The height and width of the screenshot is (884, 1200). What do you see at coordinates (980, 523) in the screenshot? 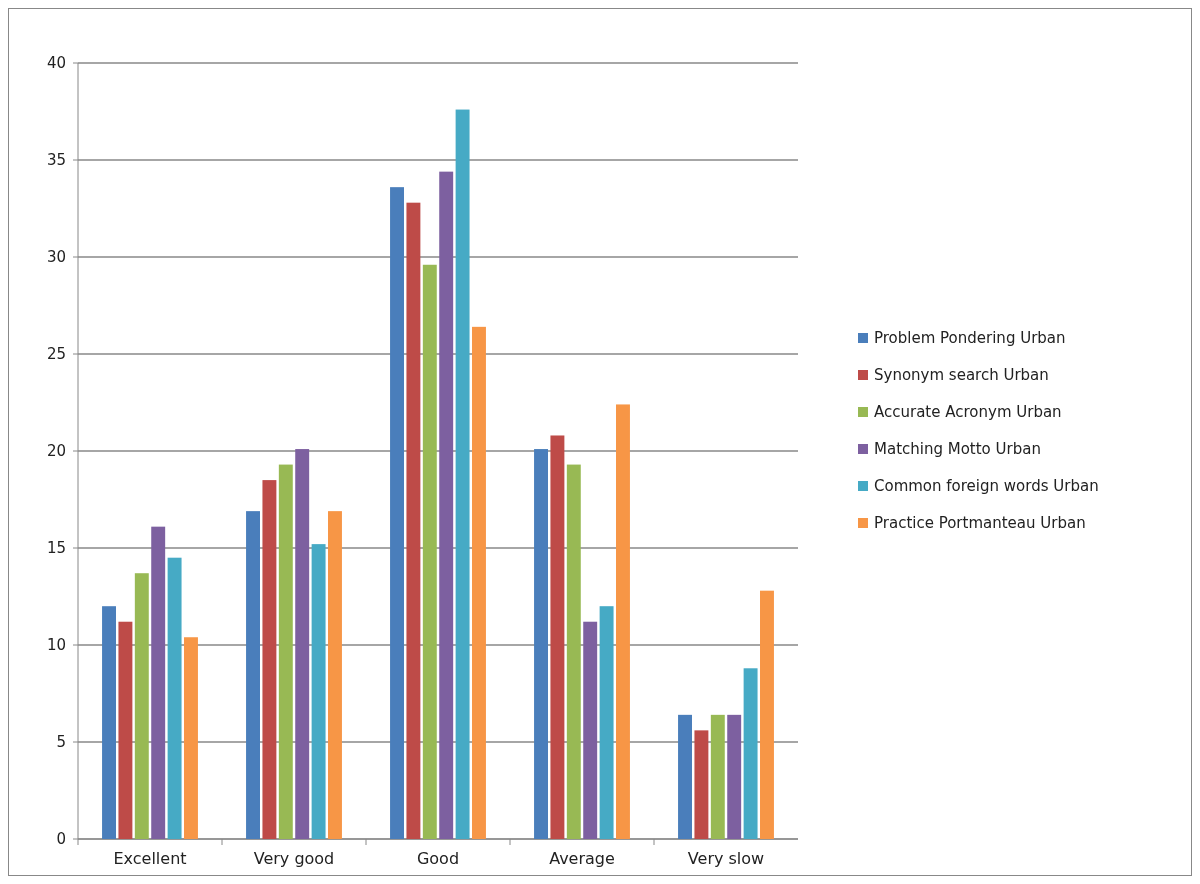
I see `legend-label: Practice Portmanteau Urban` at bounding box center [980, 523].